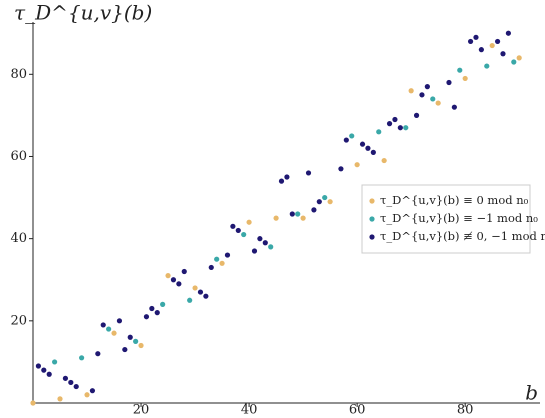 The width and height of the screenshot is (545, 418). Describe the element at coordinates (459, 218) in the screenshot. I see `legend-label: τ_D^{u,v}(b) ≡ −1 mod n₀` at that location.